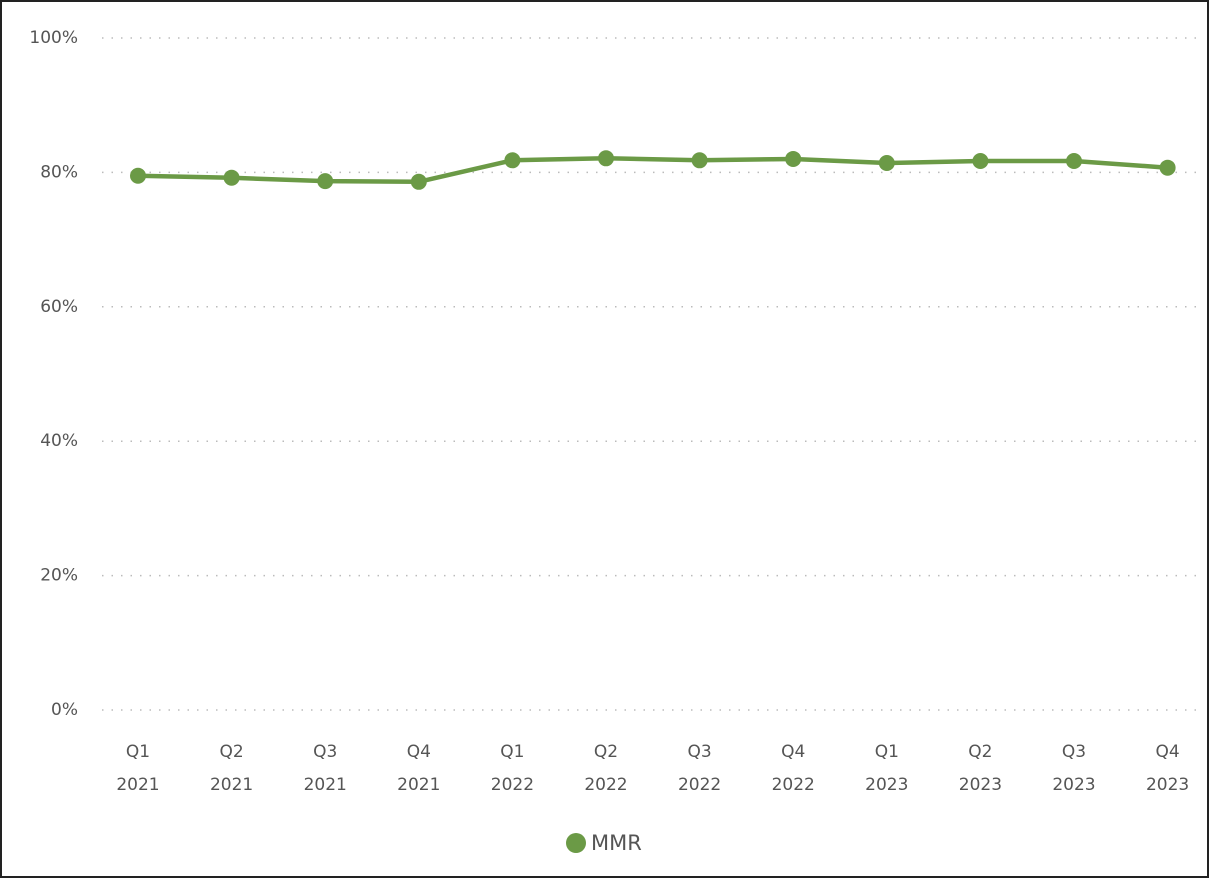 This screenshot has width=1209, height=878. I want to click on x-tick-label: Q4 2023, so click(1167, 768).